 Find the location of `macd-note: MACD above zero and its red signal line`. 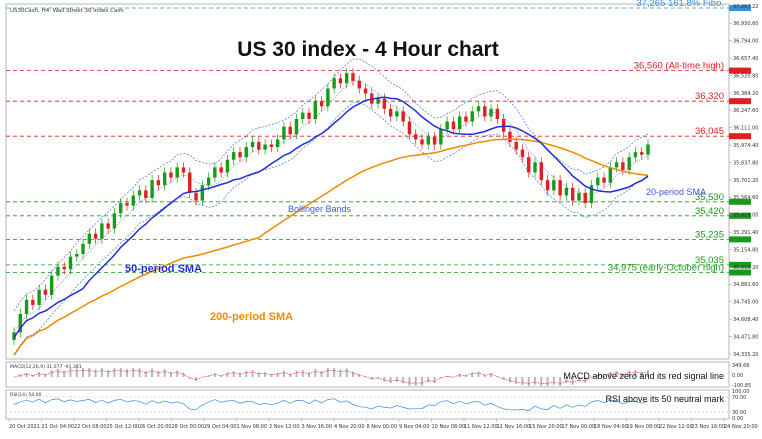

macd-note: MACD above zero and its red signal line is located at coordinates (643, 376).